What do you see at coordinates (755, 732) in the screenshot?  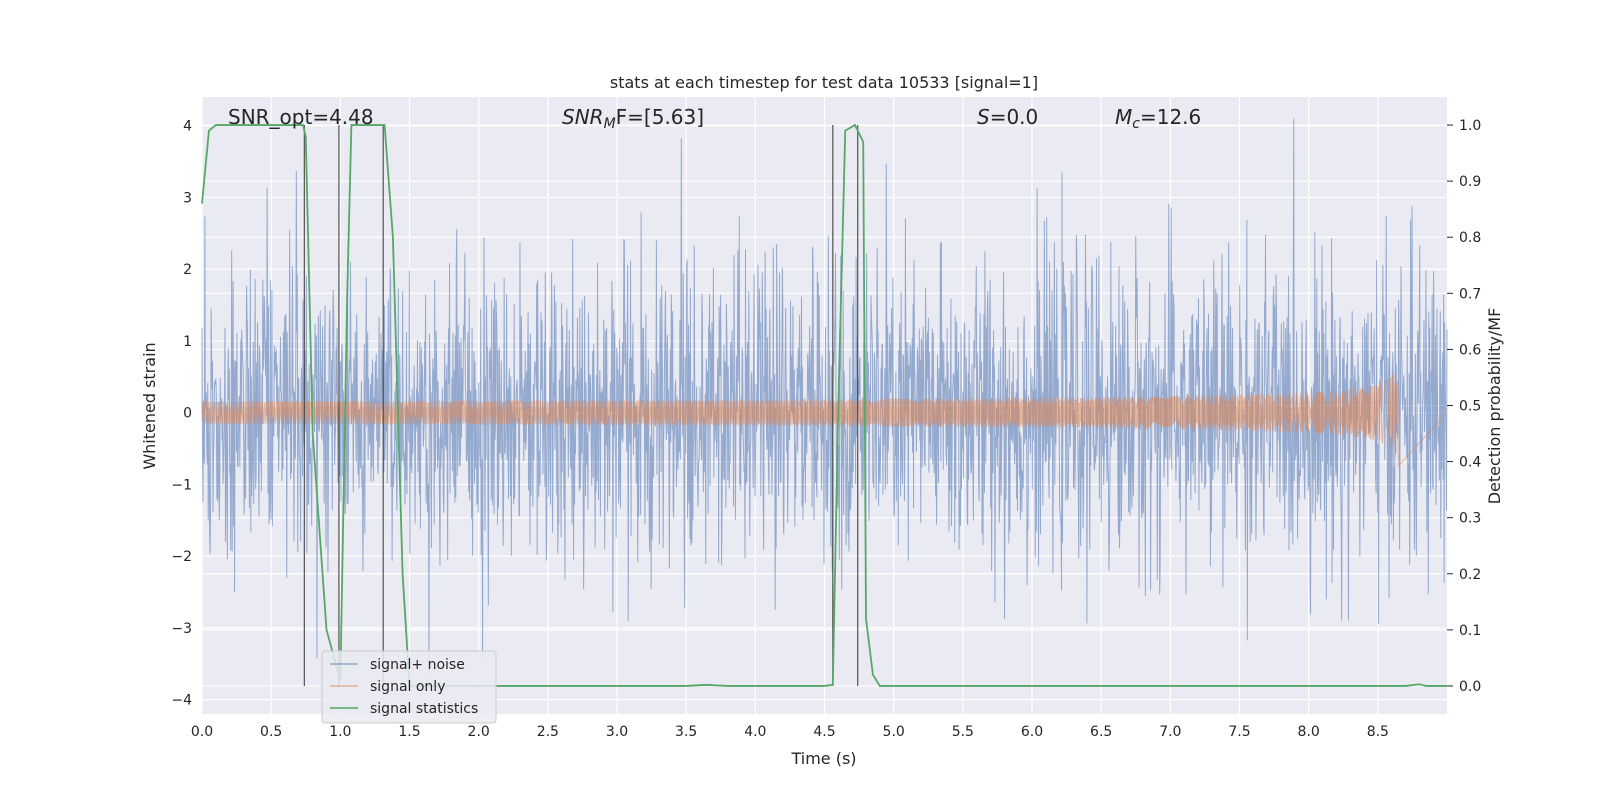 I see `x-tick-label: 4.0` at bounding box center [755, 732].